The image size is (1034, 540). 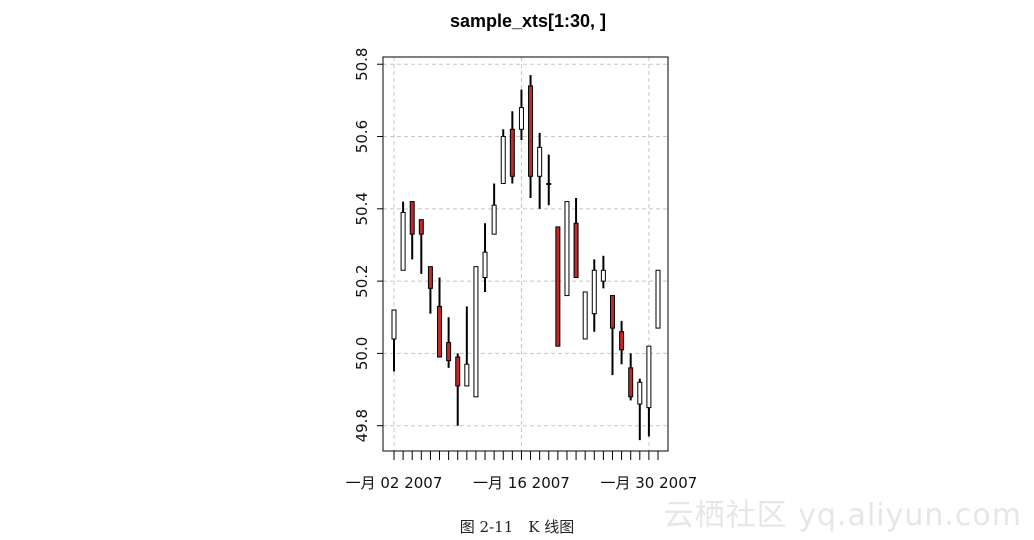 I want to click on x-tick-label: 一月 16 2007, so click(x=521, y=483).